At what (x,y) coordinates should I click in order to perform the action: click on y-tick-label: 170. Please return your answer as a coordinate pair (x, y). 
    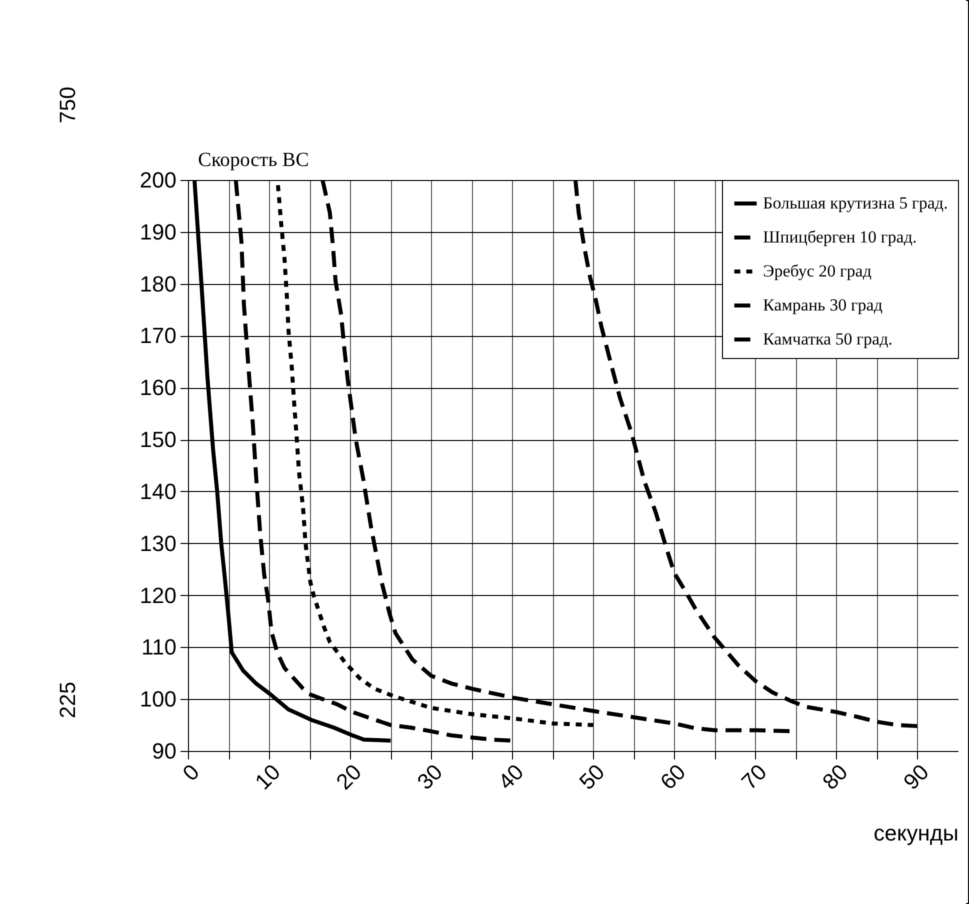
    Looking at the image, I should click on (158, 335).